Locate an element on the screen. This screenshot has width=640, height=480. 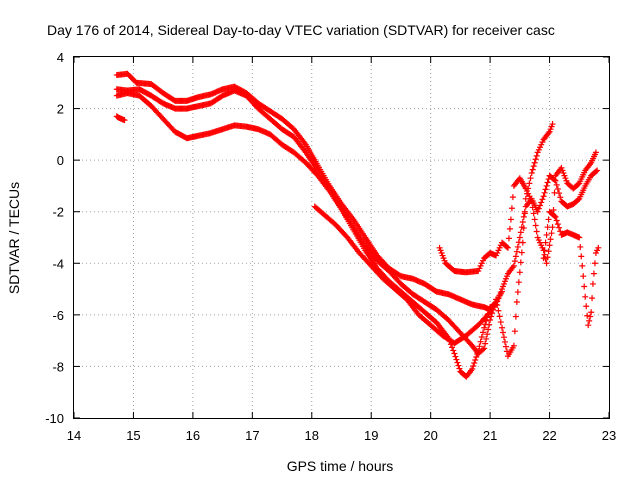
x-axis-label: GPS time / hours is located at coordinates (340, 466).